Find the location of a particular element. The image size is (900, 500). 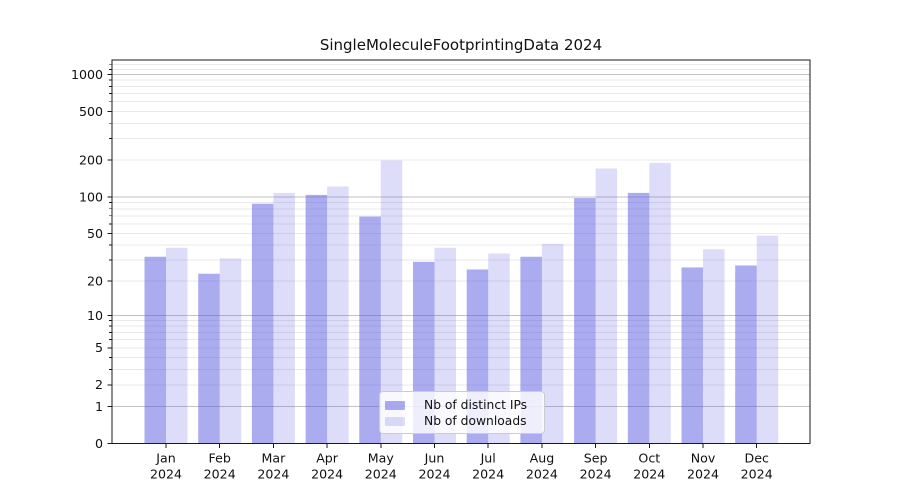

legend-item-distinct-ips: Nb of distinct IPs is located at coordinates (461, 405).